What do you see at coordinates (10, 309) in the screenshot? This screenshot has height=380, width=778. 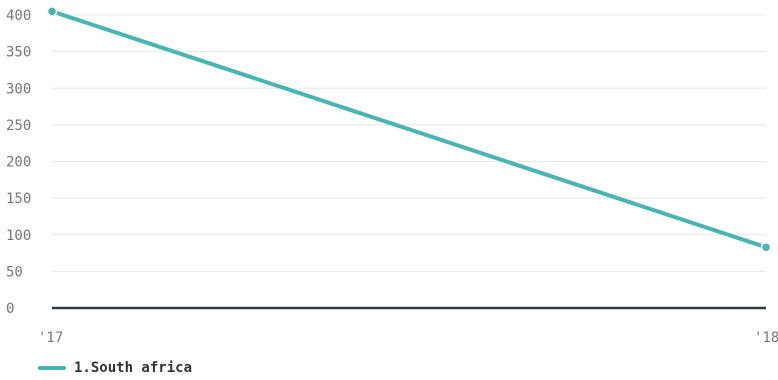 I see `y-tick-label-0: 0` at bounding box center [10, 309].